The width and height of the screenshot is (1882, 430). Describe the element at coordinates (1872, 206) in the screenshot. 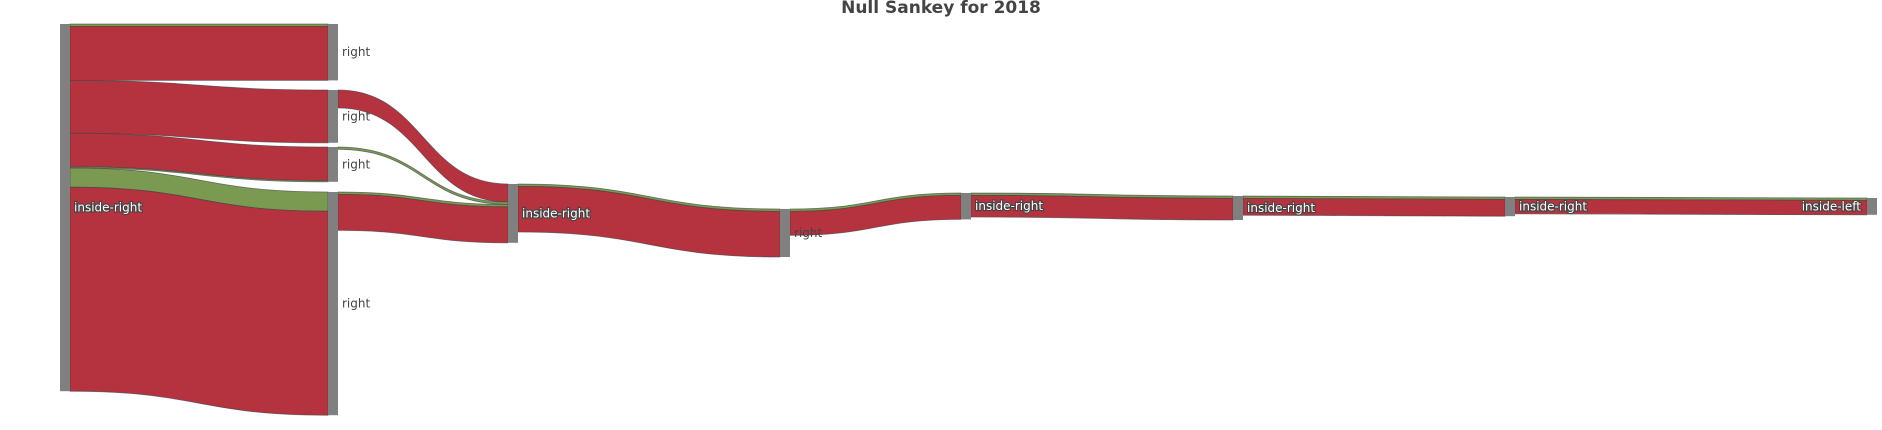

I see `node-law` at that location.